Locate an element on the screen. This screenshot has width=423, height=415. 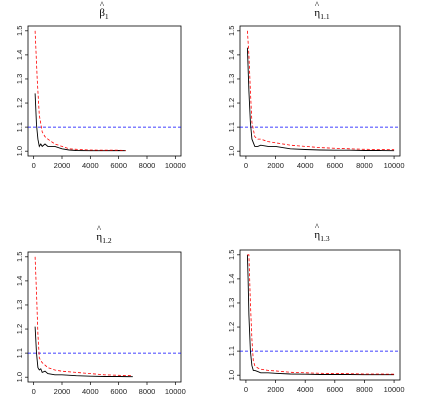
panel-title: η1.2 is located at coordinates (103, 238).